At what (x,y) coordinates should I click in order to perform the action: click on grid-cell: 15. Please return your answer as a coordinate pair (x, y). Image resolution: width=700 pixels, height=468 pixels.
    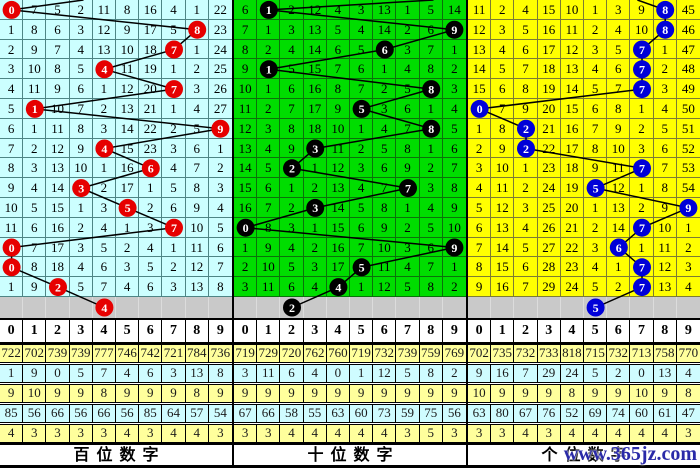
    Looking at the image, I should click on (549, 10).